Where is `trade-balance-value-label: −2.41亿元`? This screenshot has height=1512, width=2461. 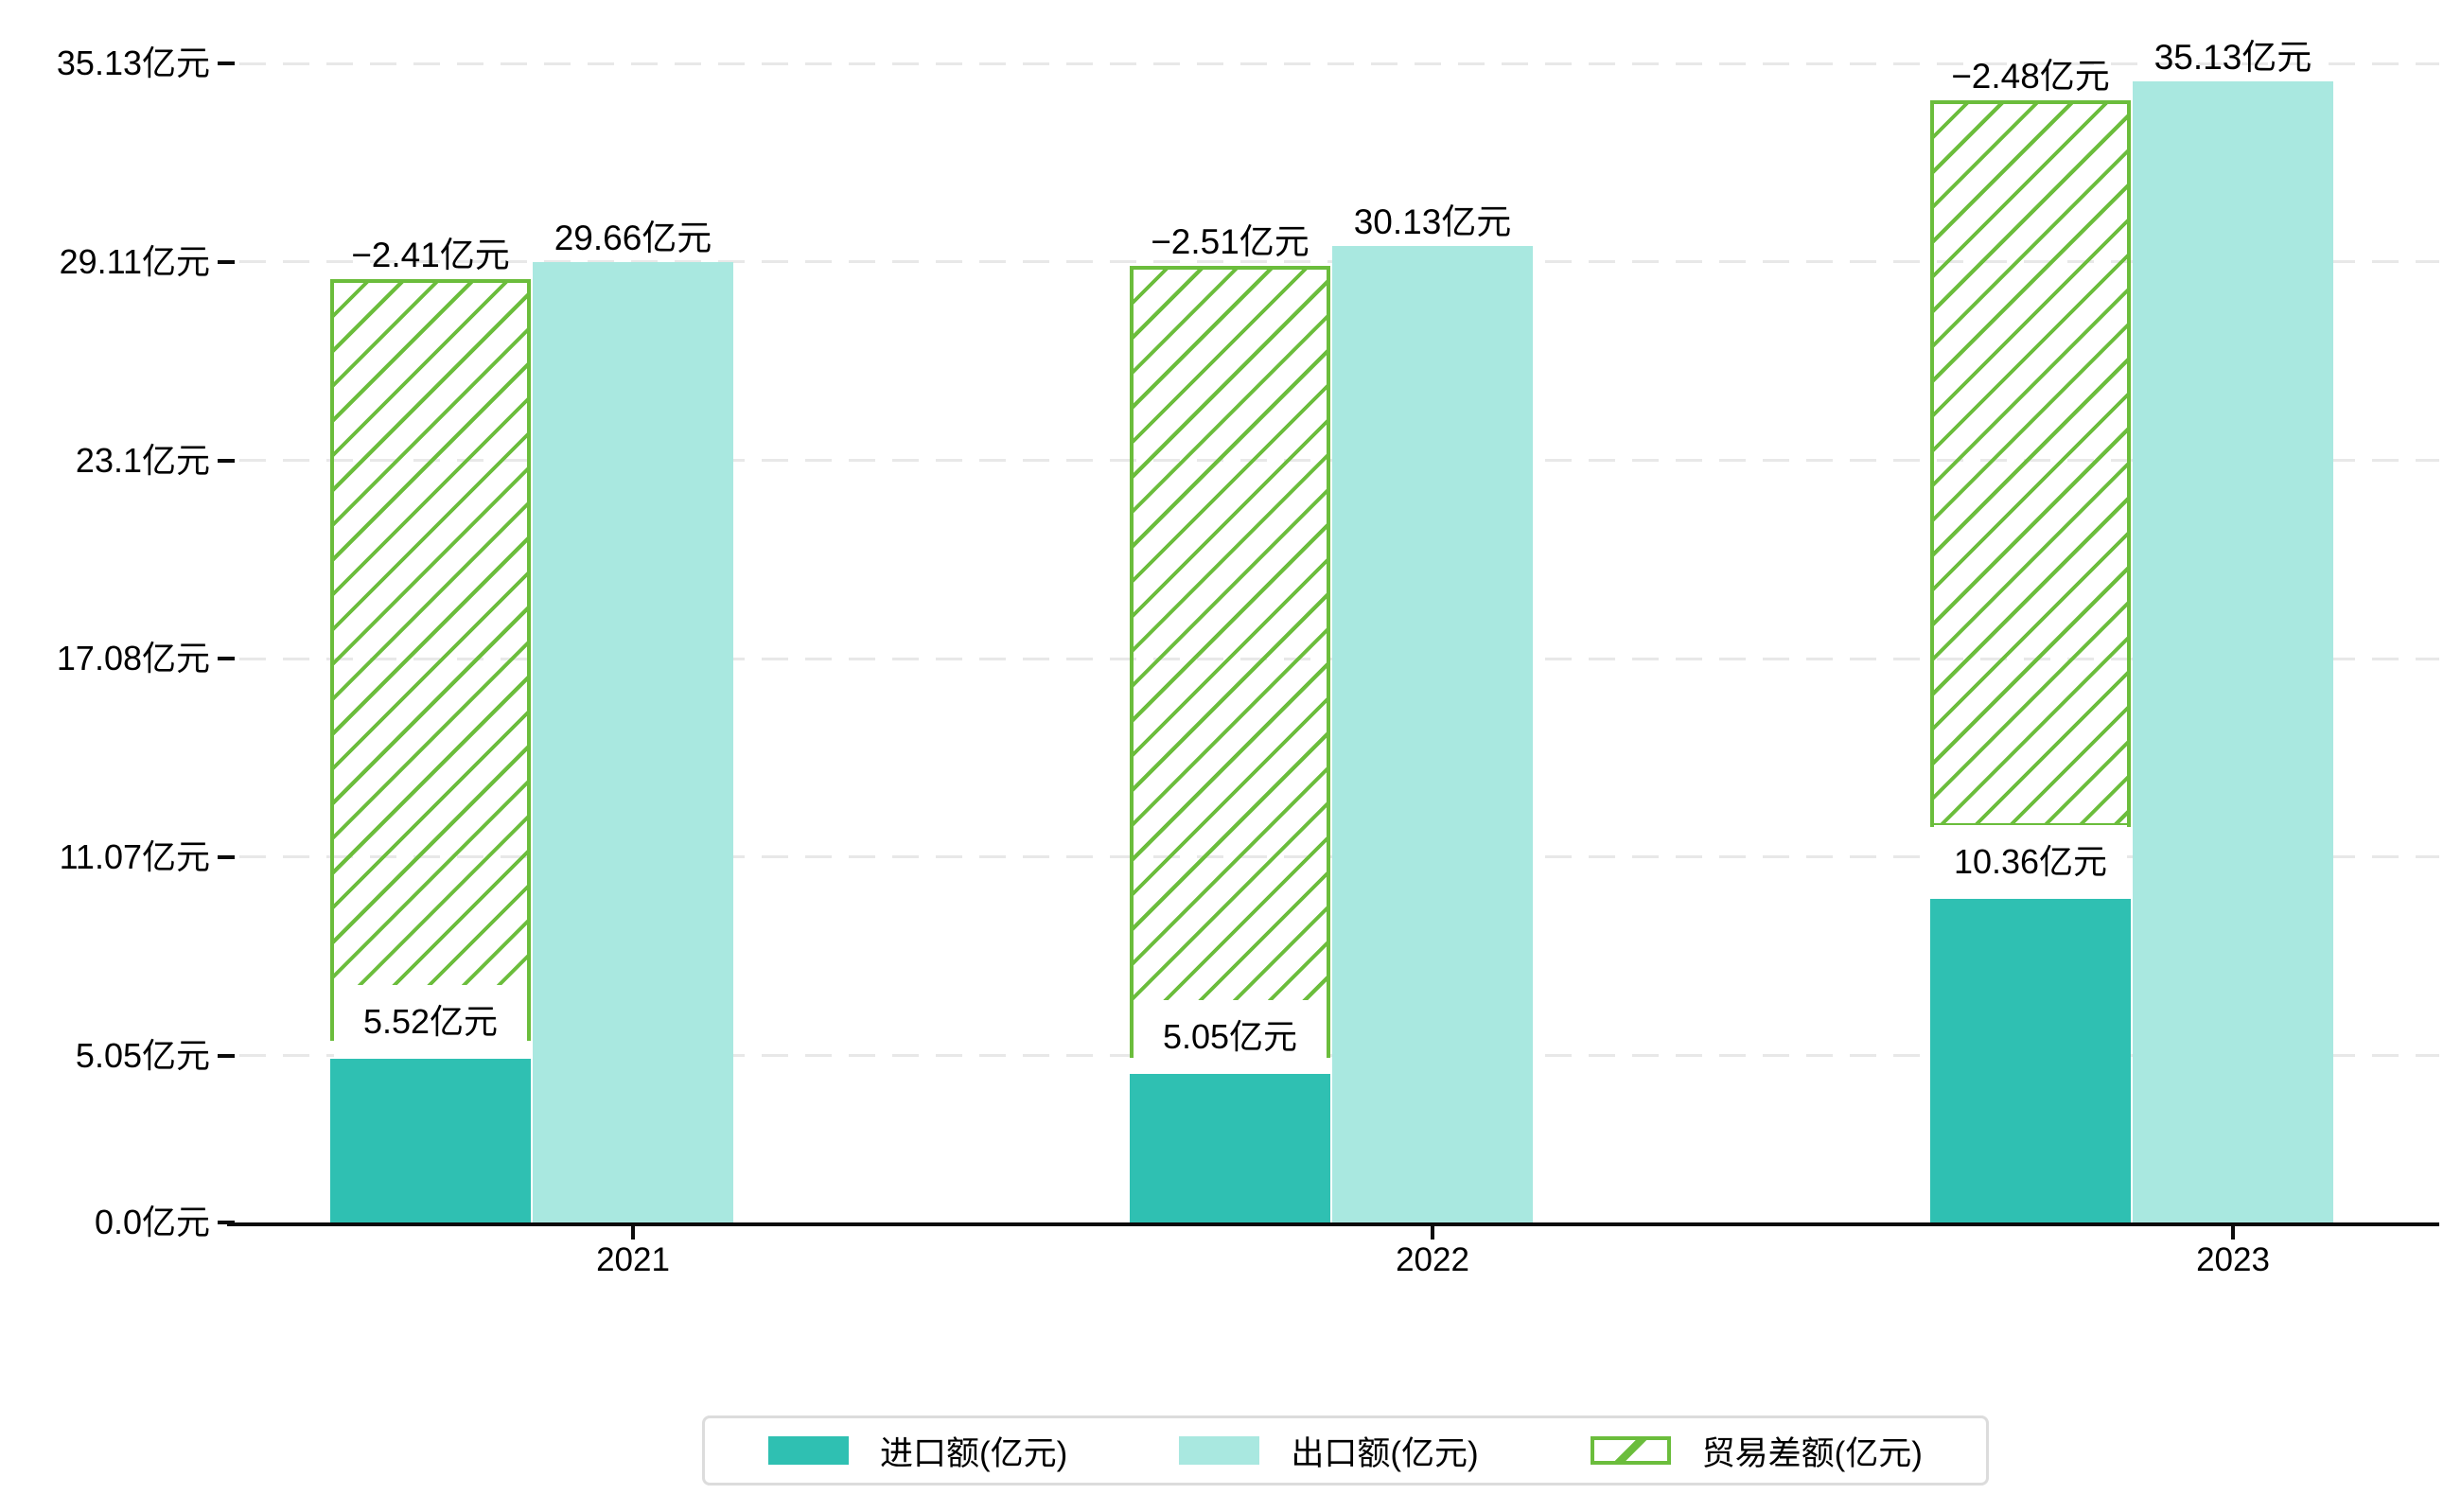
trade-balance-value-label: −2.41亿元 is located at coordinates (430, 254).